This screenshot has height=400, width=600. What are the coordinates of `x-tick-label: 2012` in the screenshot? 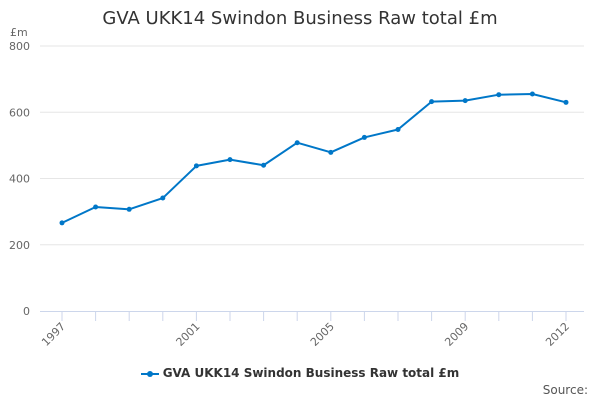 It's located at (557, 334).